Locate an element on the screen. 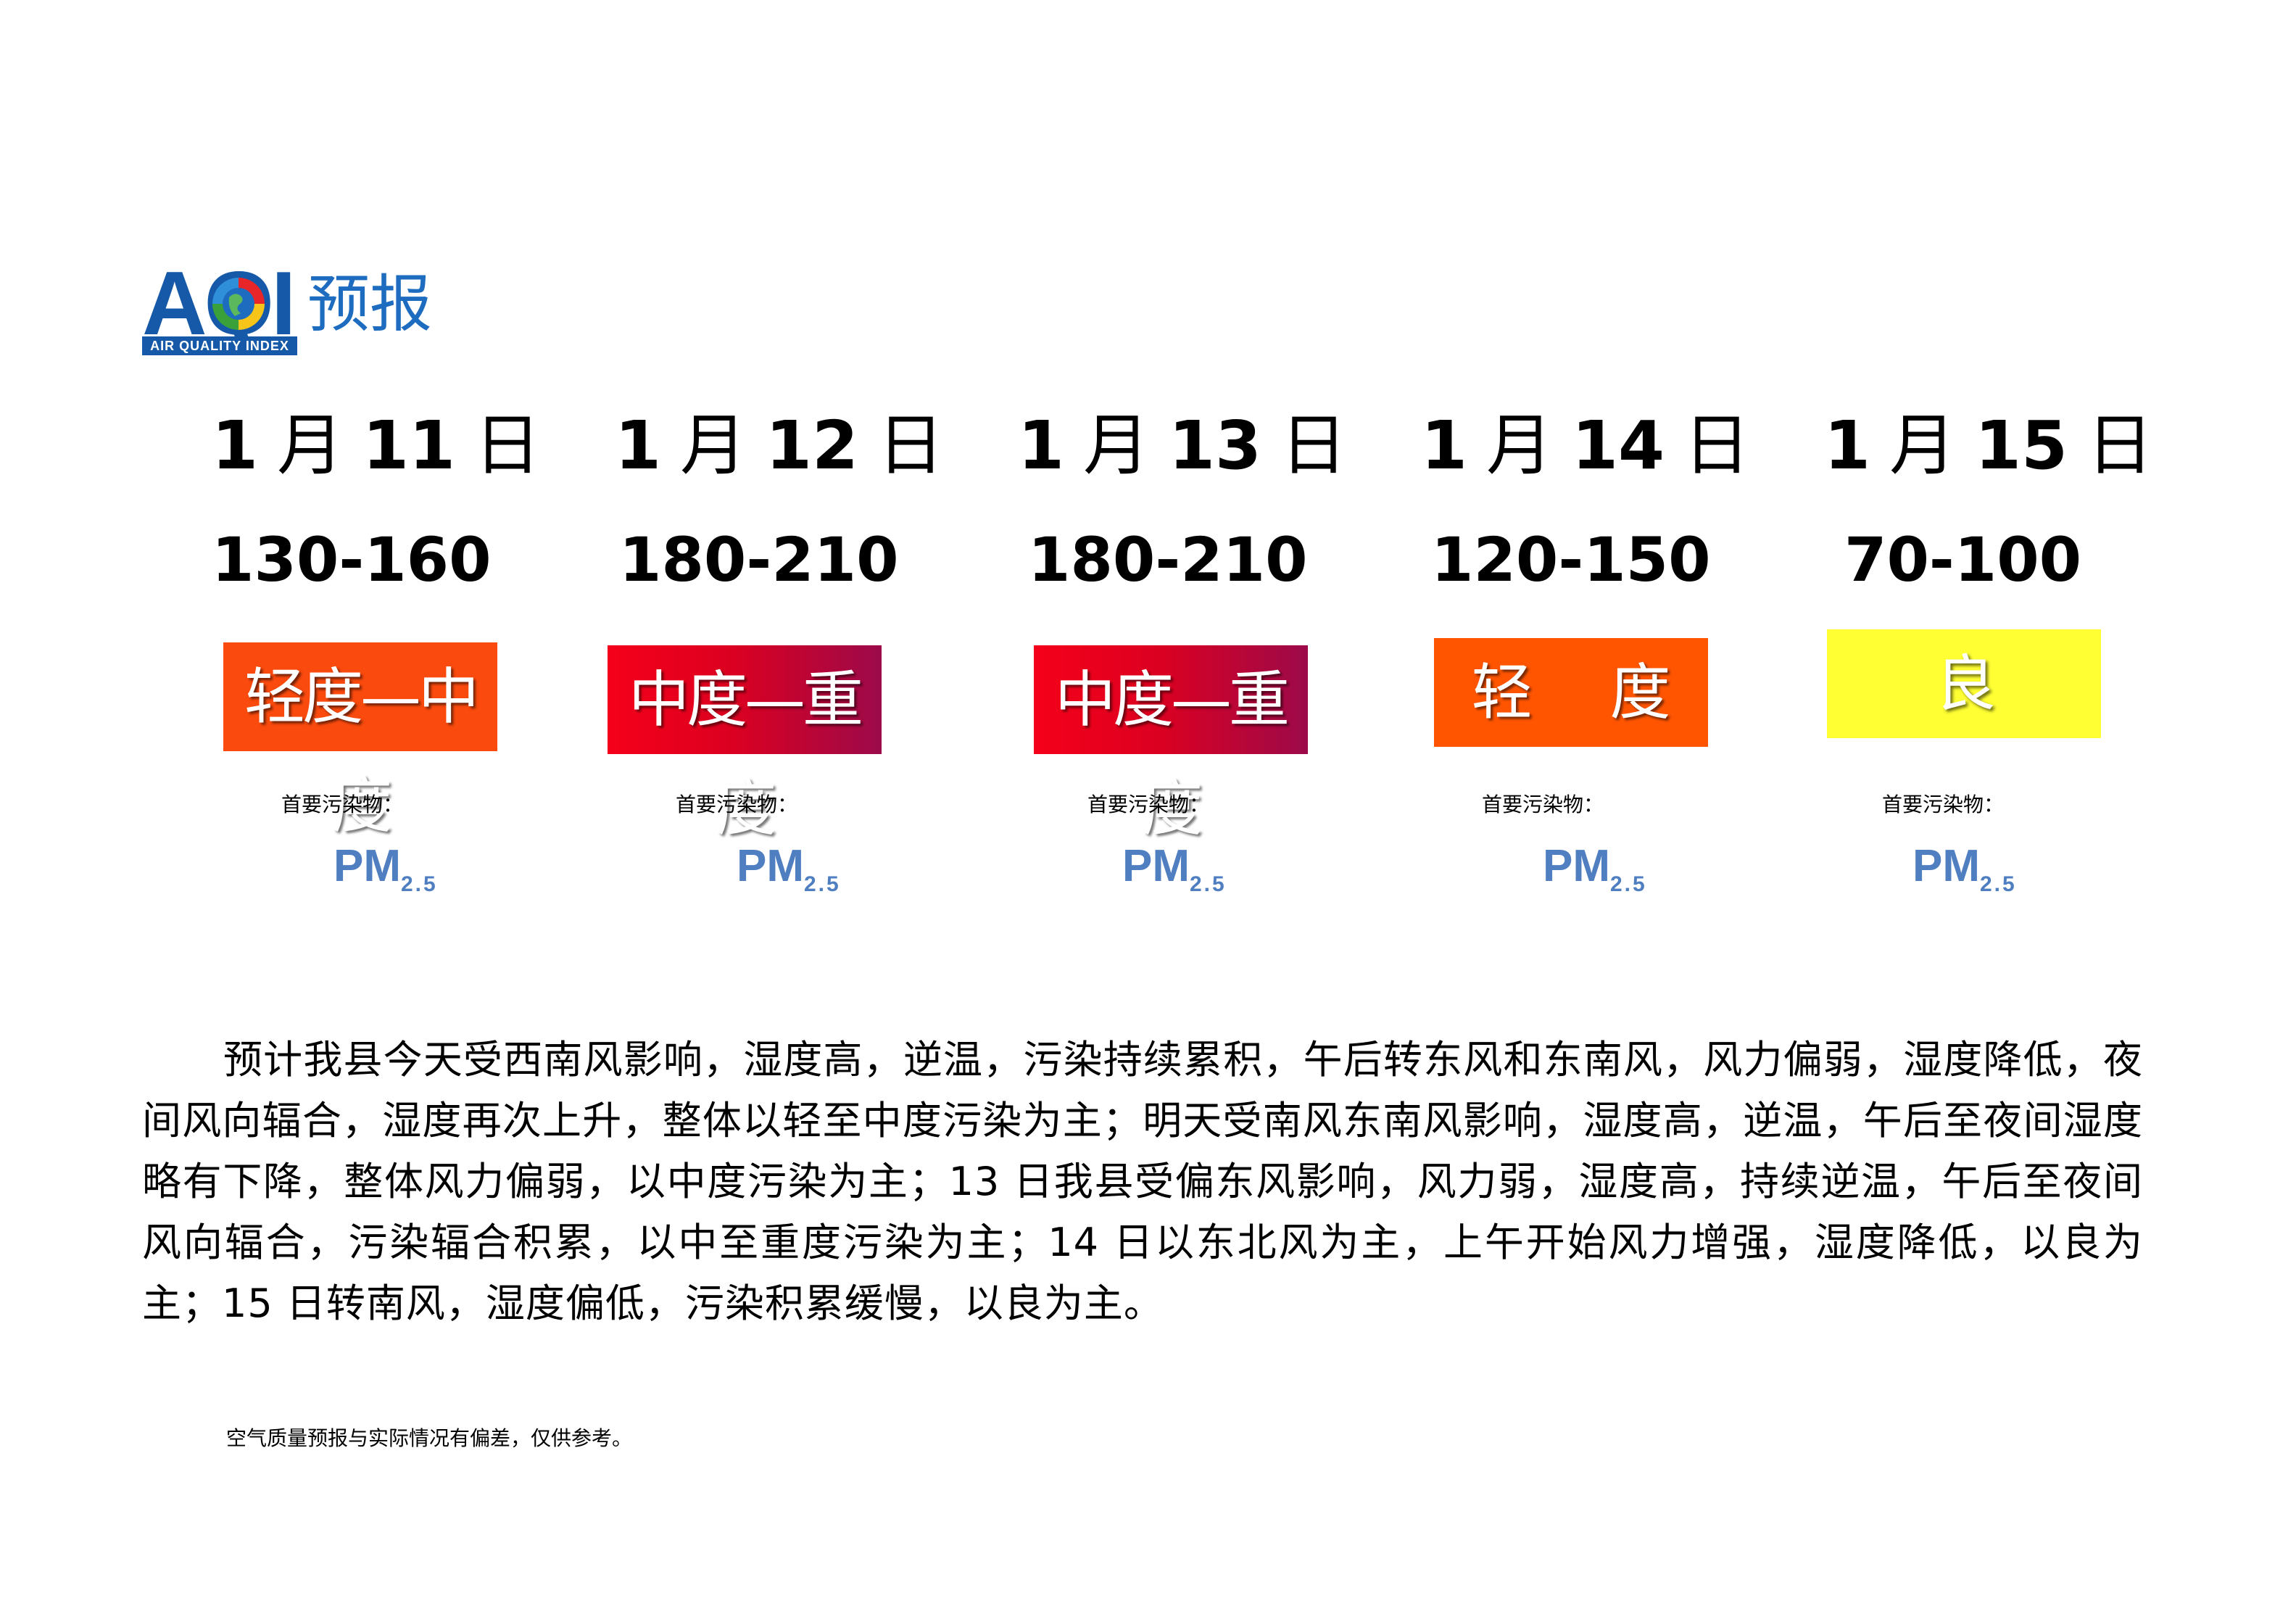 This screenshot has width=2296, height=1622. forecast-day-1: 1 月 11 日 130-160 轻度—中度 首要污染物： PM2.5 is located at coordinates (415, 653).